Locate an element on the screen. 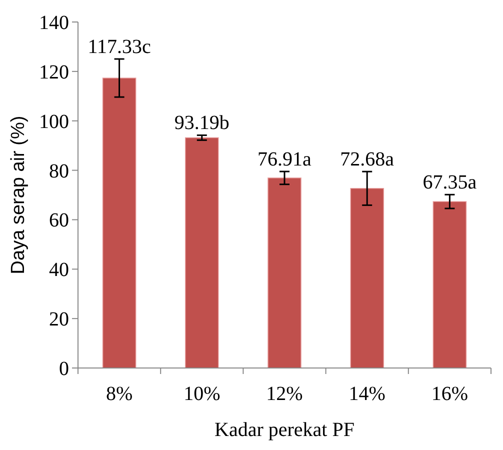  y-tick-label: 80 is located at coordinates (59, 171).